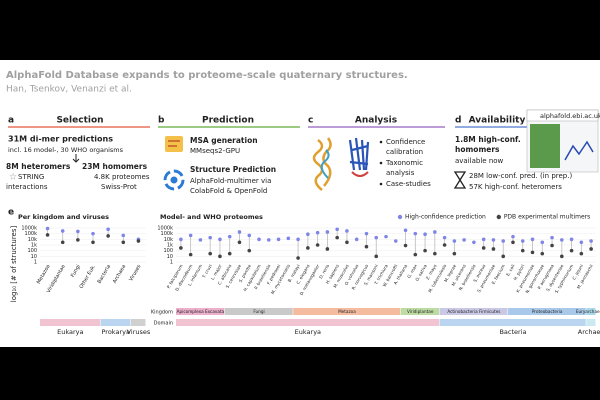 The width and height of the screenshot is (600, 400). What do you see at coordinates (13, 178) in the screenshot?
I see `star-icon: ☆` at bounding box center [13, 178].